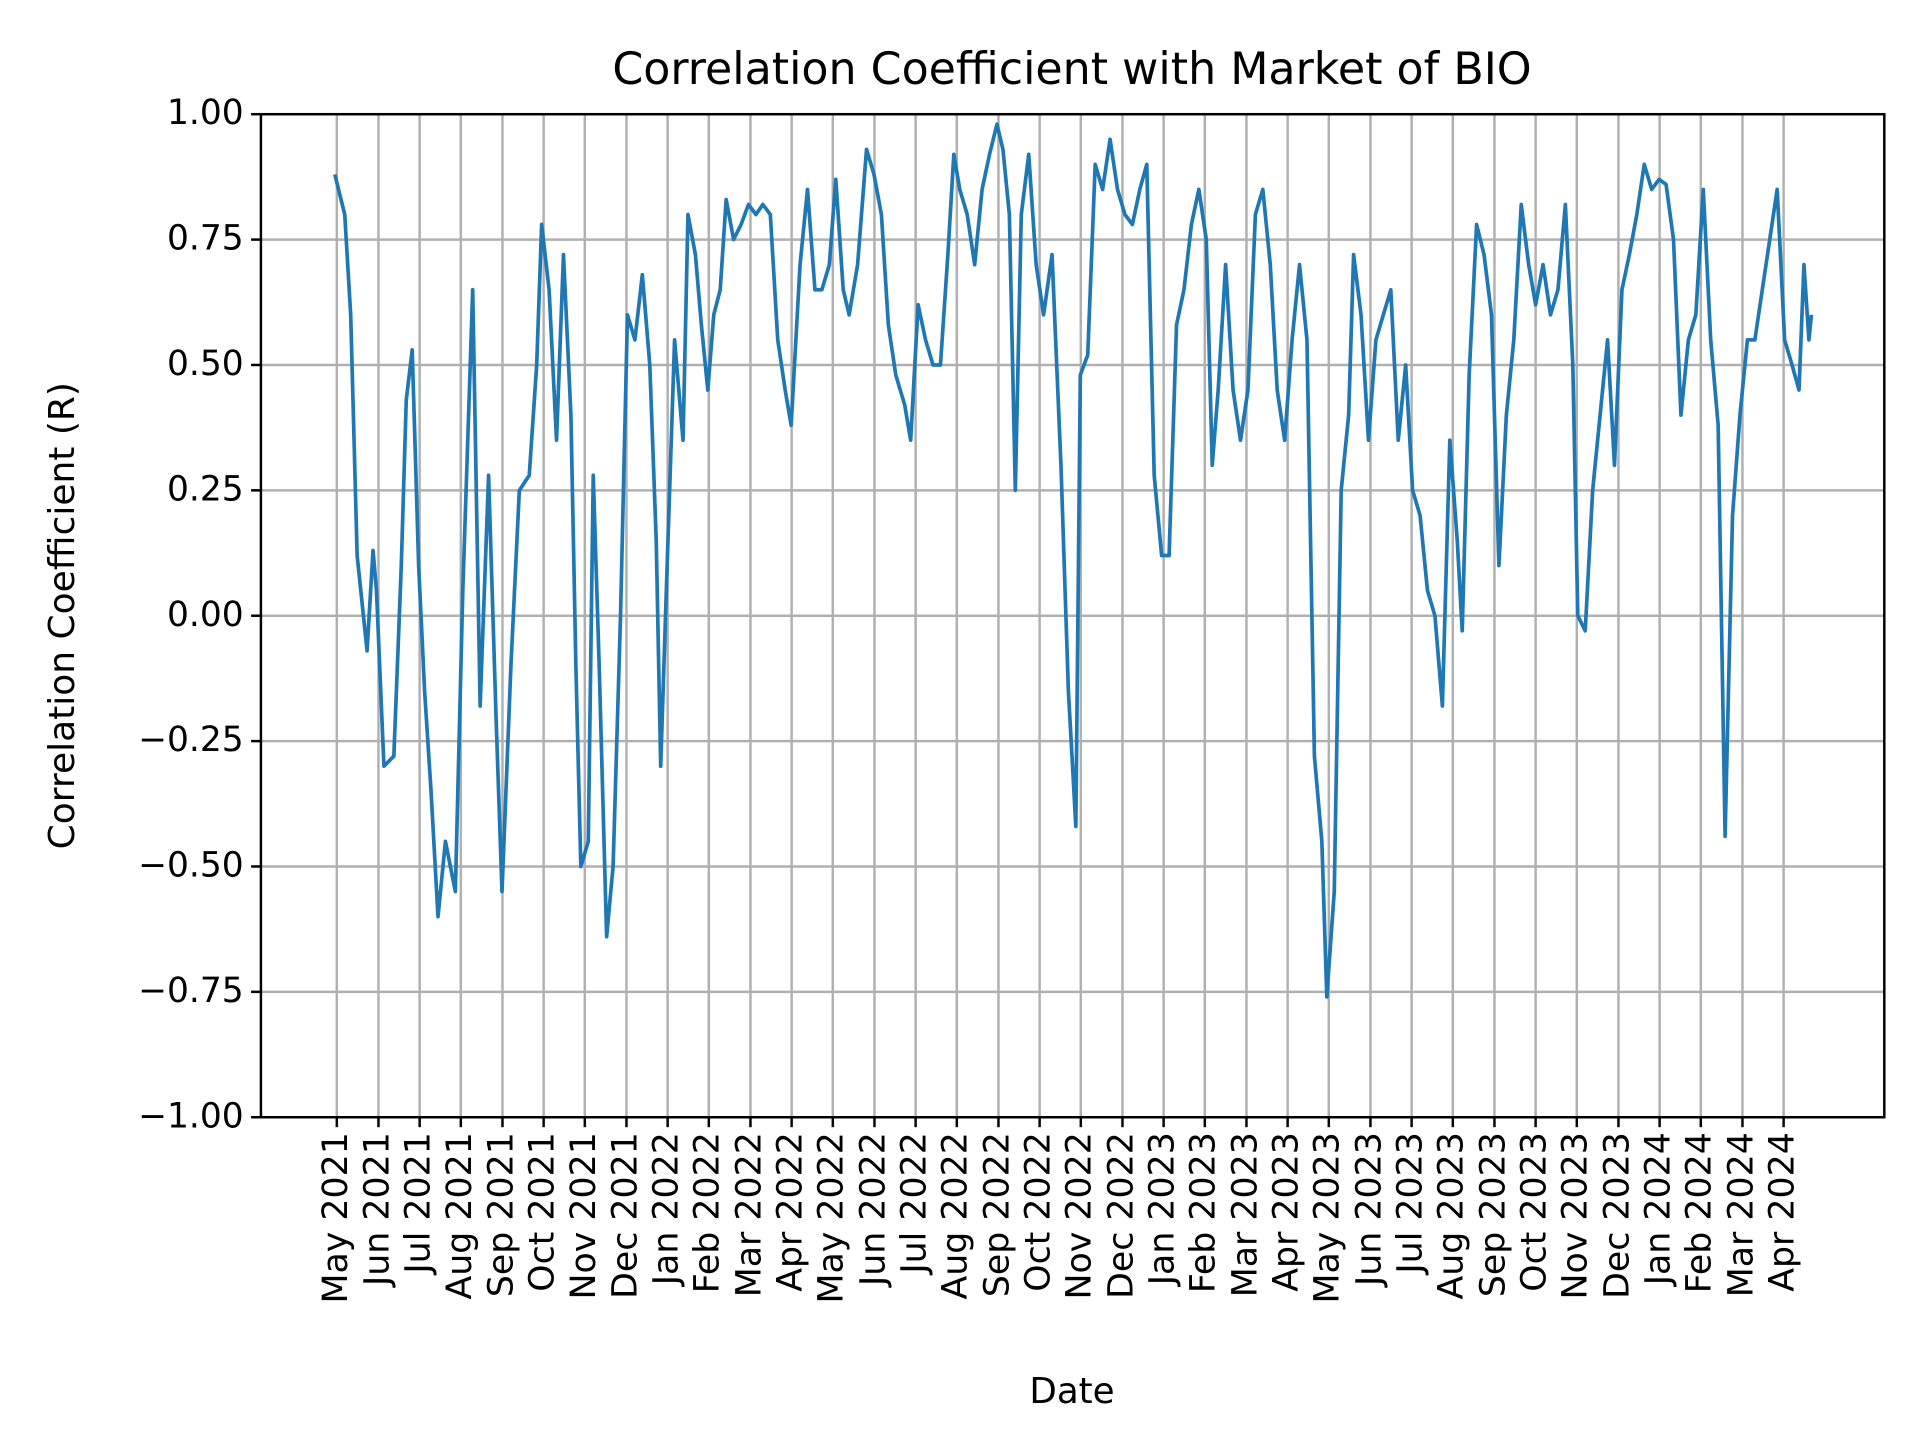 This screenshot has width=1920, height=1440. What do you see at coordinates (205, 489) in the screenshot?
I see `y-tick-label: 0.25` at bounding box center [205, 489].